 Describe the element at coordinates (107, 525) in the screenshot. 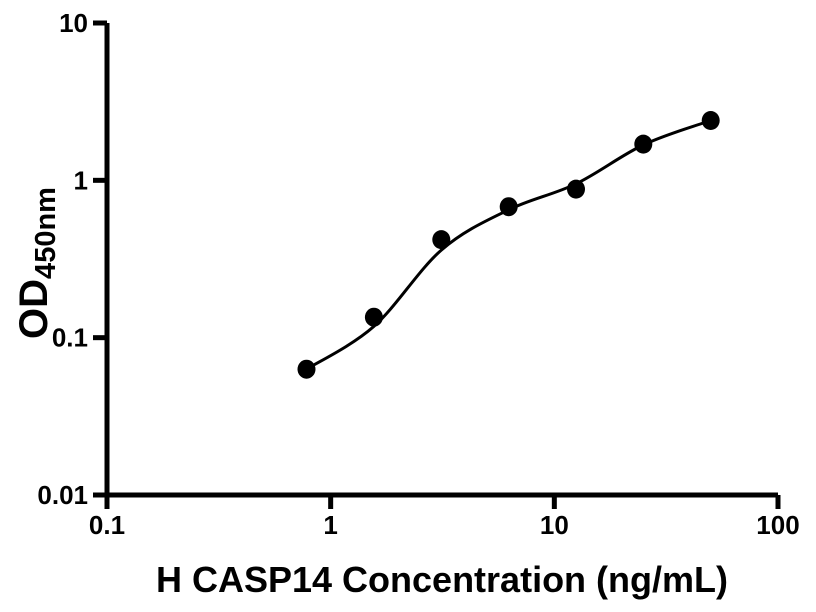

I see `x-axis-tick-label: 0.1` at that location.